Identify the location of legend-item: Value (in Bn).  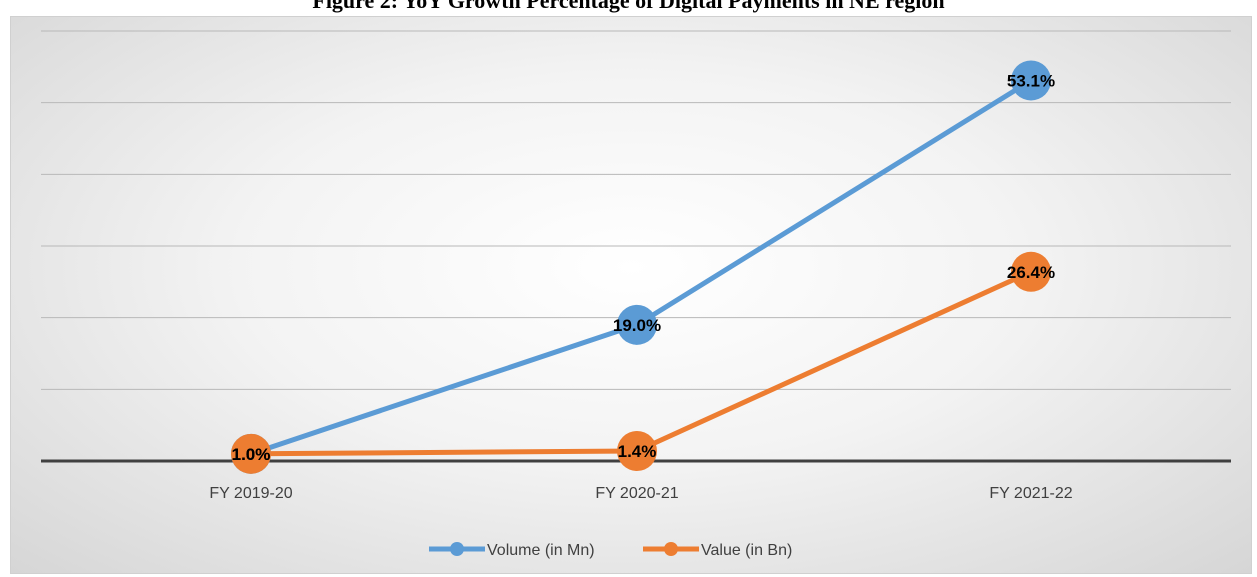
(717, 550).